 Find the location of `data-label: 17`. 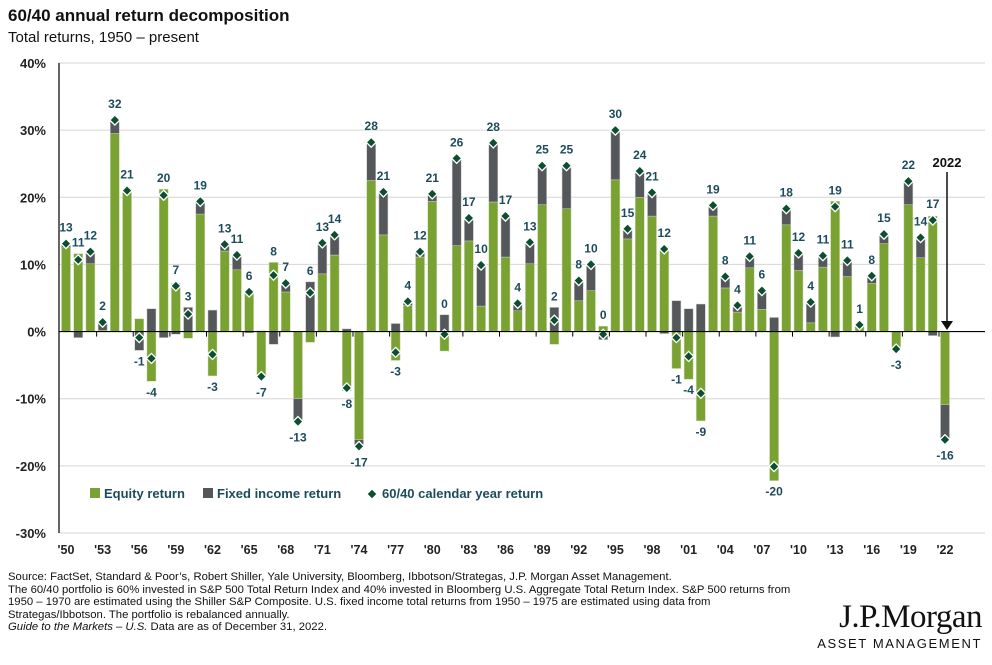

data-label: 17 is located at coordinates (469, 202).